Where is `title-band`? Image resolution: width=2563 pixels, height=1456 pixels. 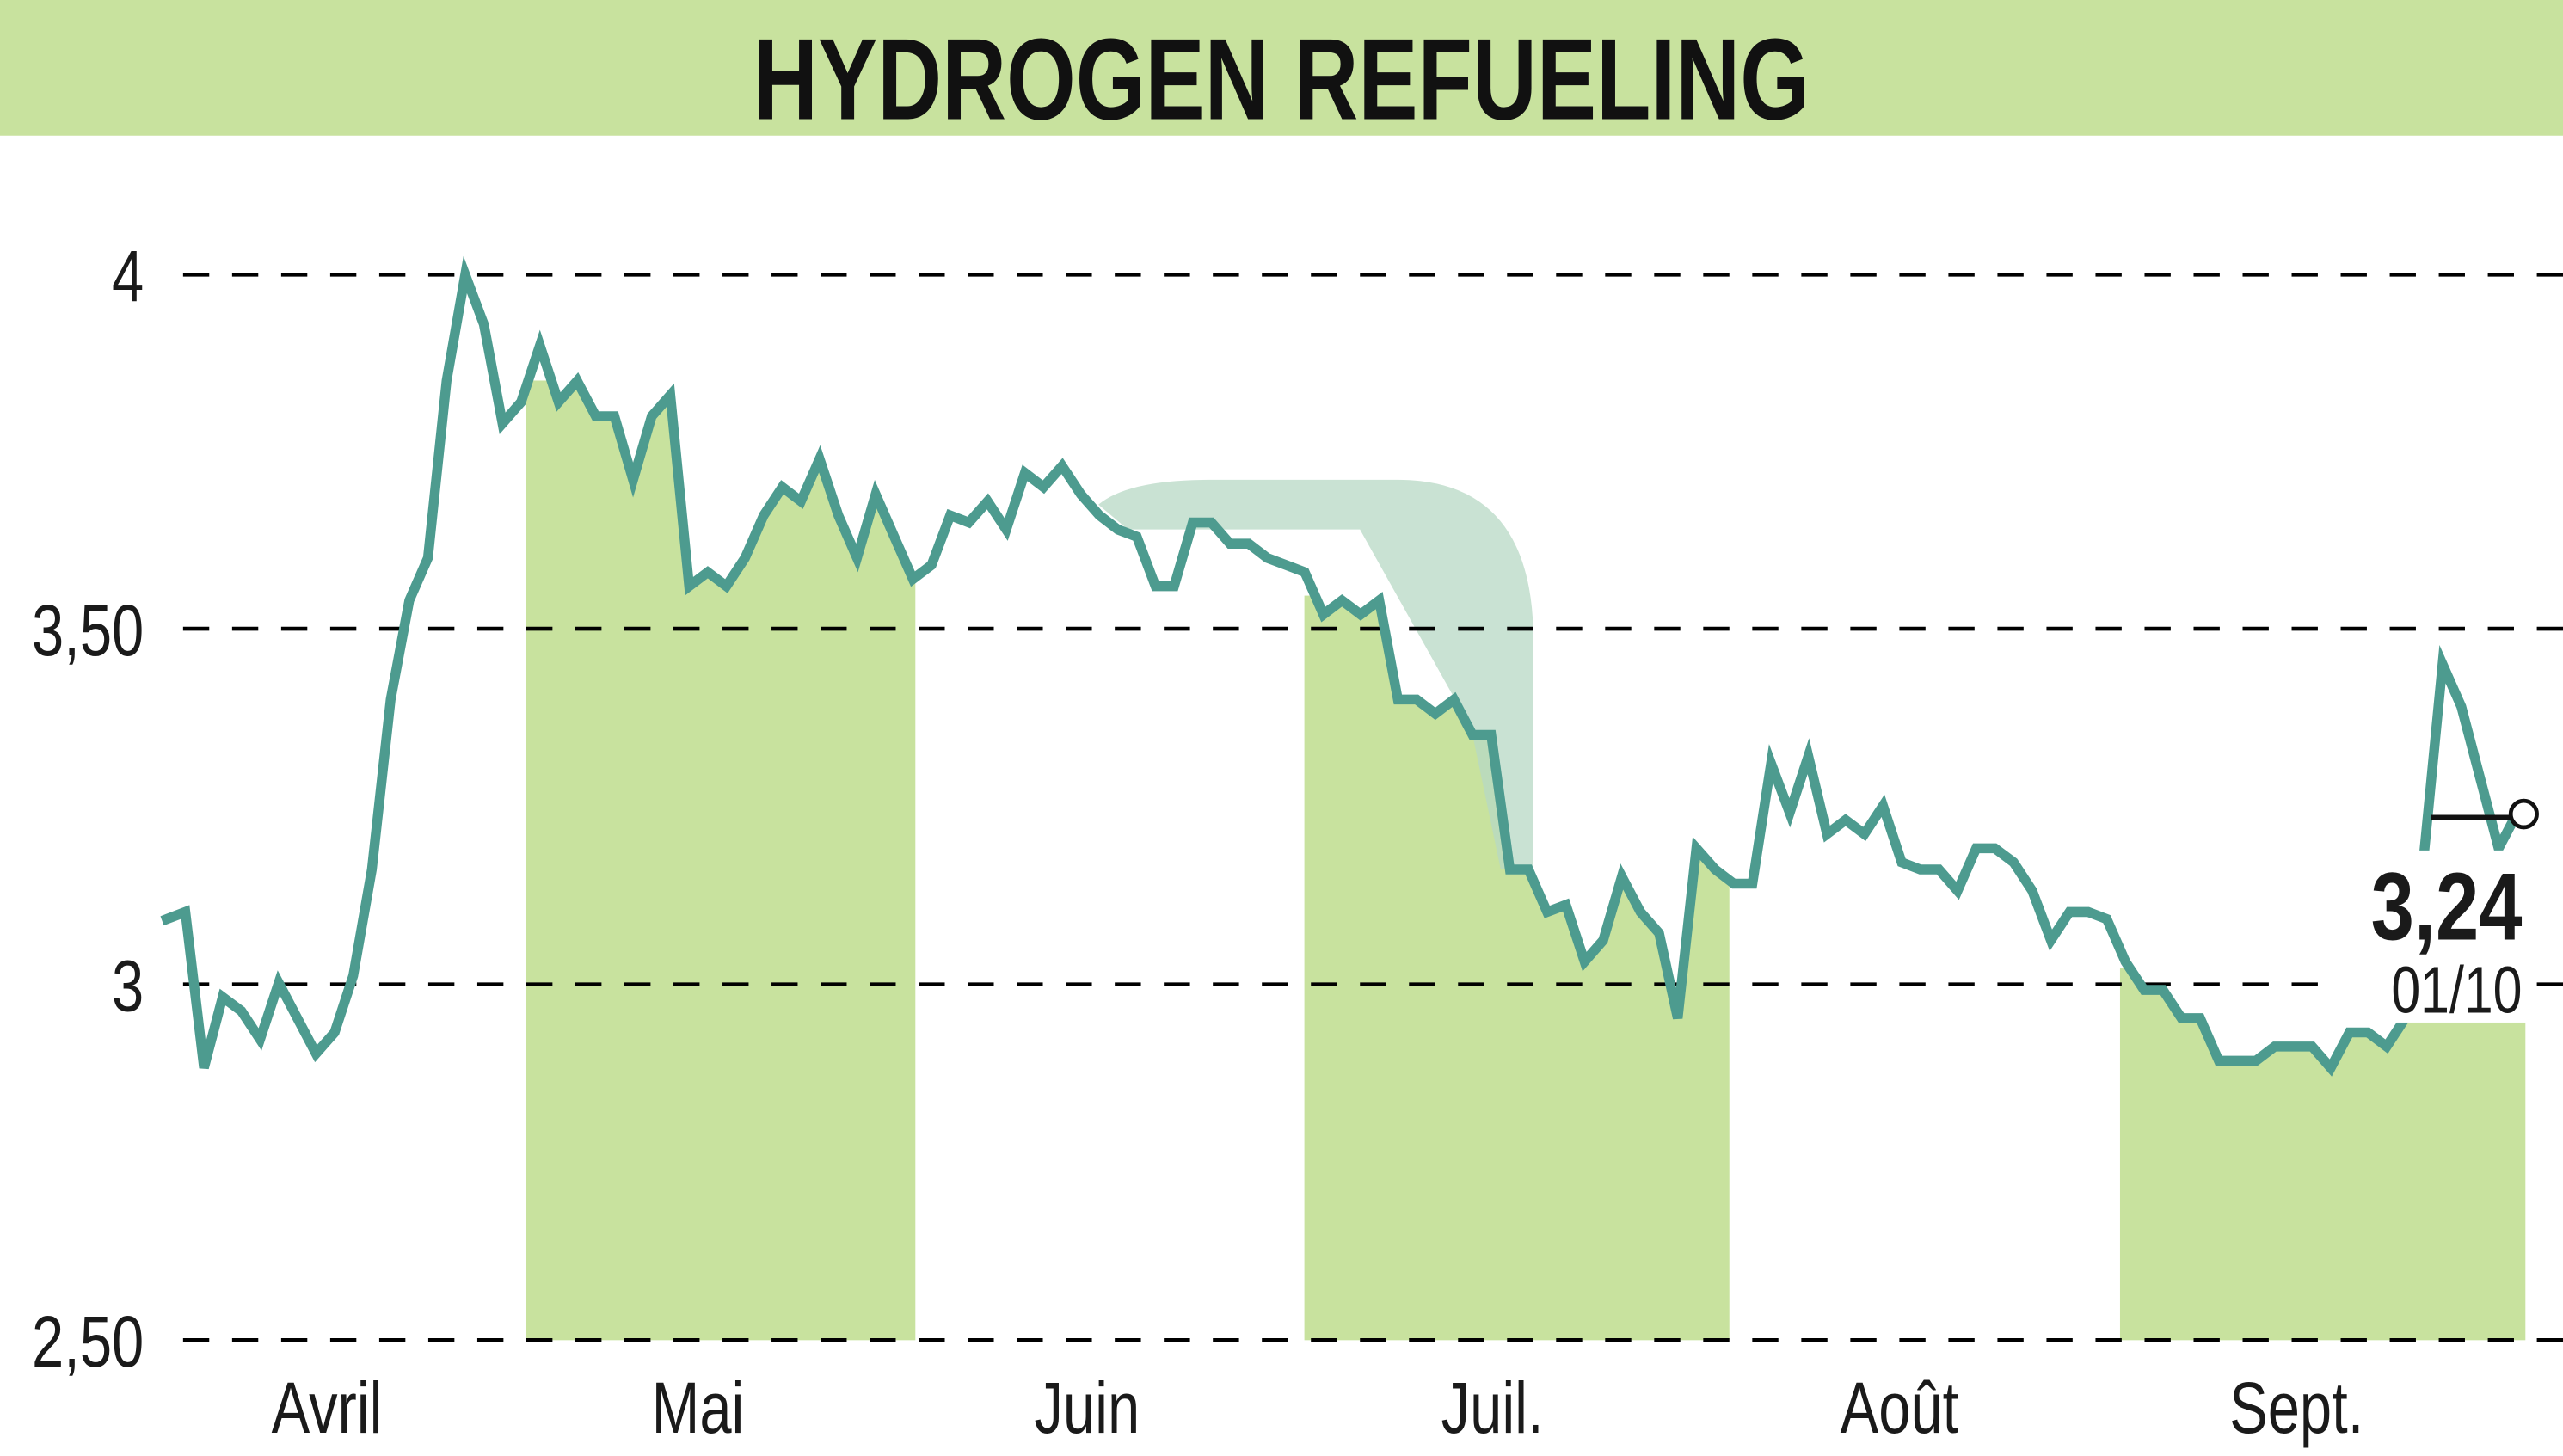 title-band is located at coordinates (1281, 68).